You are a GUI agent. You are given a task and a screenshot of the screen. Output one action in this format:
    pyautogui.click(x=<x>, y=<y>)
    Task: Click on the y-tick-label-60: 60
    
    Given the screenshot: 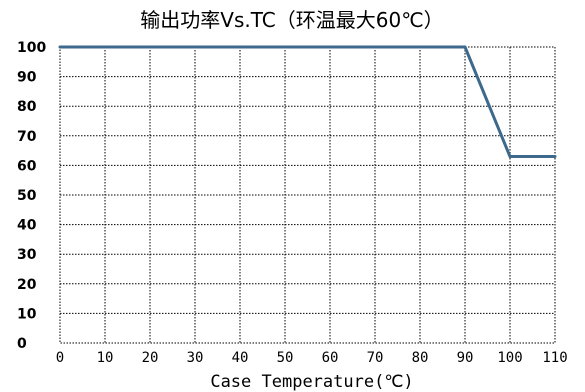 What is the action you would take?
    pyautogui.click(x=27, y=166)
    